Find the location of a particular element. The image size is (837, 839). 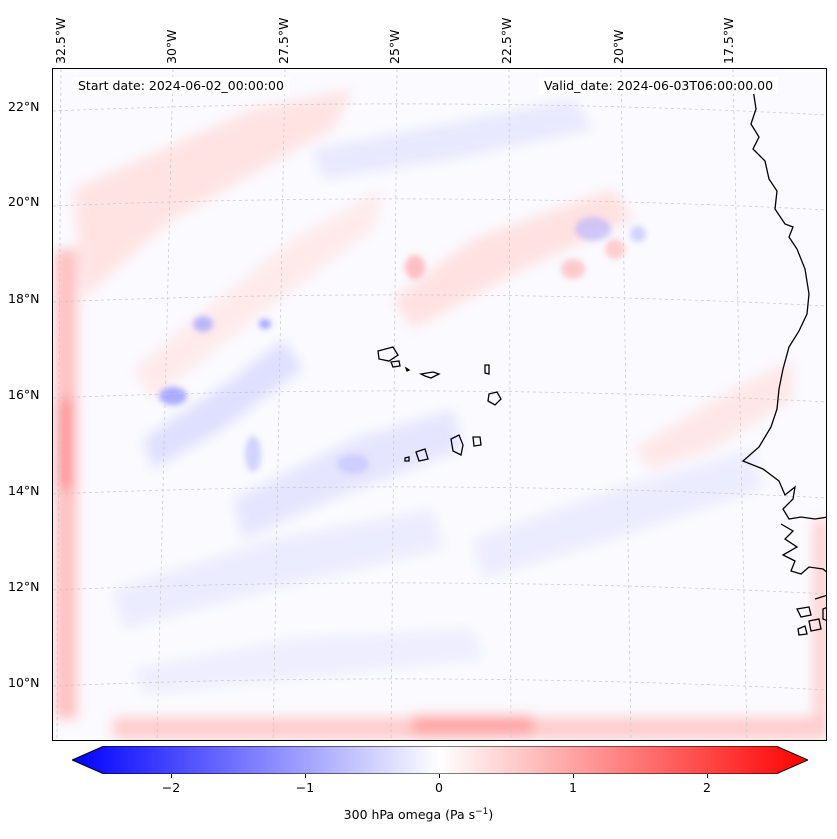

west-africa-coastline is located at coordinates (783, 304).